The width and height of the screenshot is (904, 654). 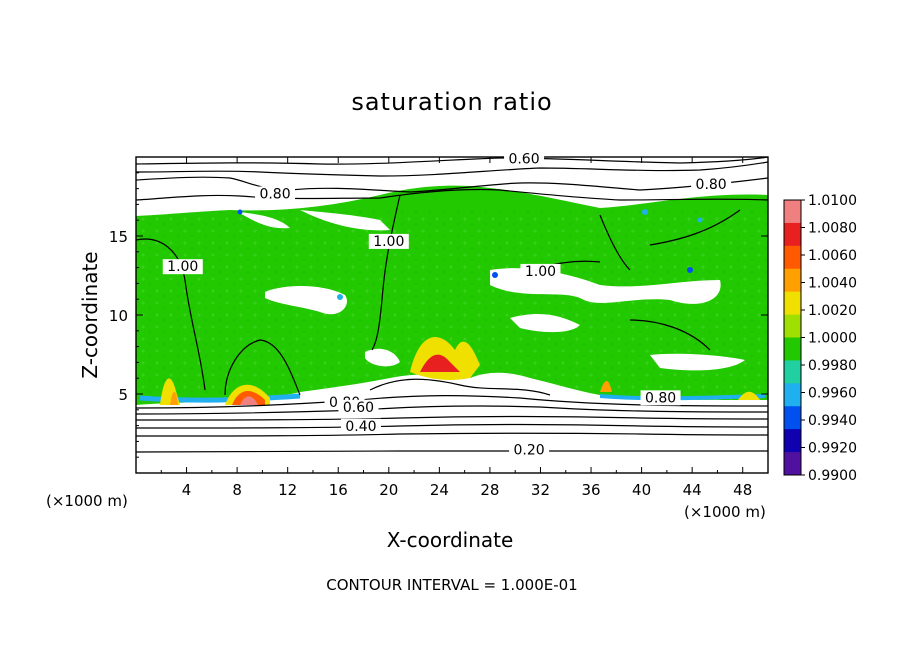 What do you see at coordinates (450, 540) in the screenshot?
I see `x-axis-title: X-coordinate` at bounding box center [450, 540].